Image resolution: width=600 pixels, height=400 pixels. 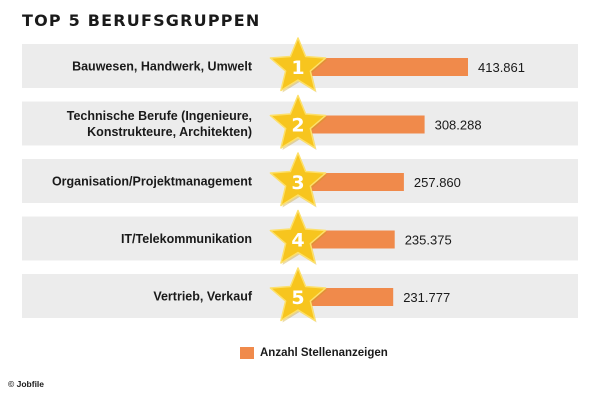 I want to click on legend-label: Anzahl Stellenanzeigen, so click(x=324, y=353).